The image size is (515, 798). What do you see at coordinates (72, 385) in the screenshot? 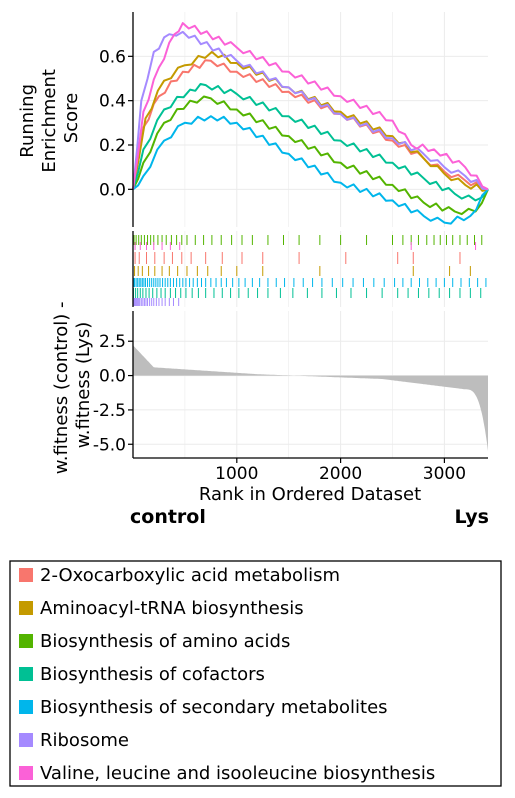
I see `metric-y-label: w.fitness (control) - w.fitness (Lys)` at bounding box center [72, 385].